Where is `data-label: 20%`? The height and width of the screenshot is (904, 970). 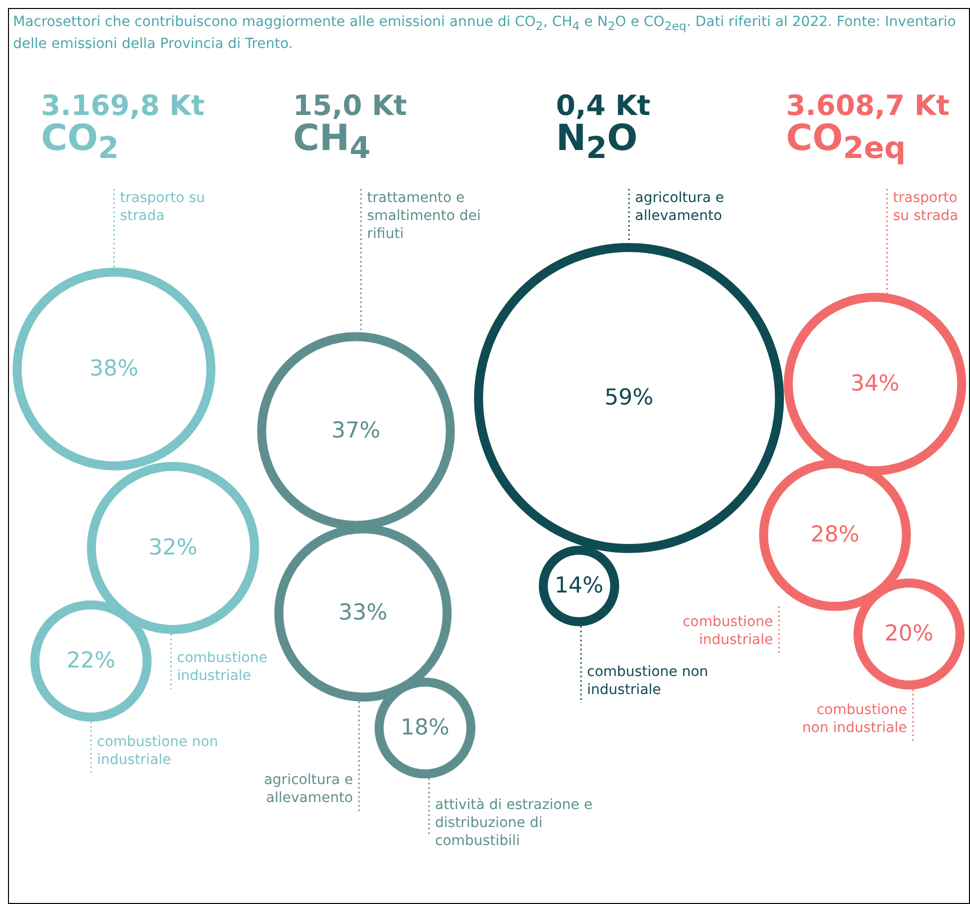 data-label: 20% is located at coordinates (909, 634).